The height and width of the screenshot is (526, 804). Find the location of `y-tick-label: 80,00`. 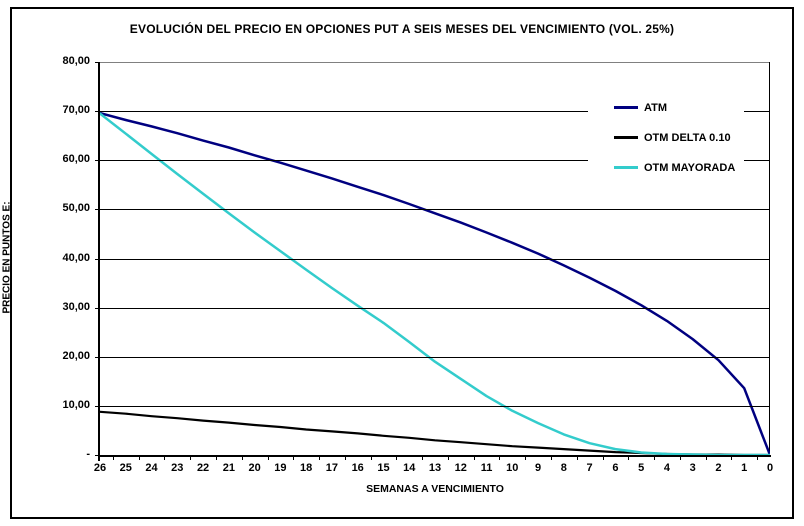

y-tick-label: 80,00 is located at coordinates (76, 61).